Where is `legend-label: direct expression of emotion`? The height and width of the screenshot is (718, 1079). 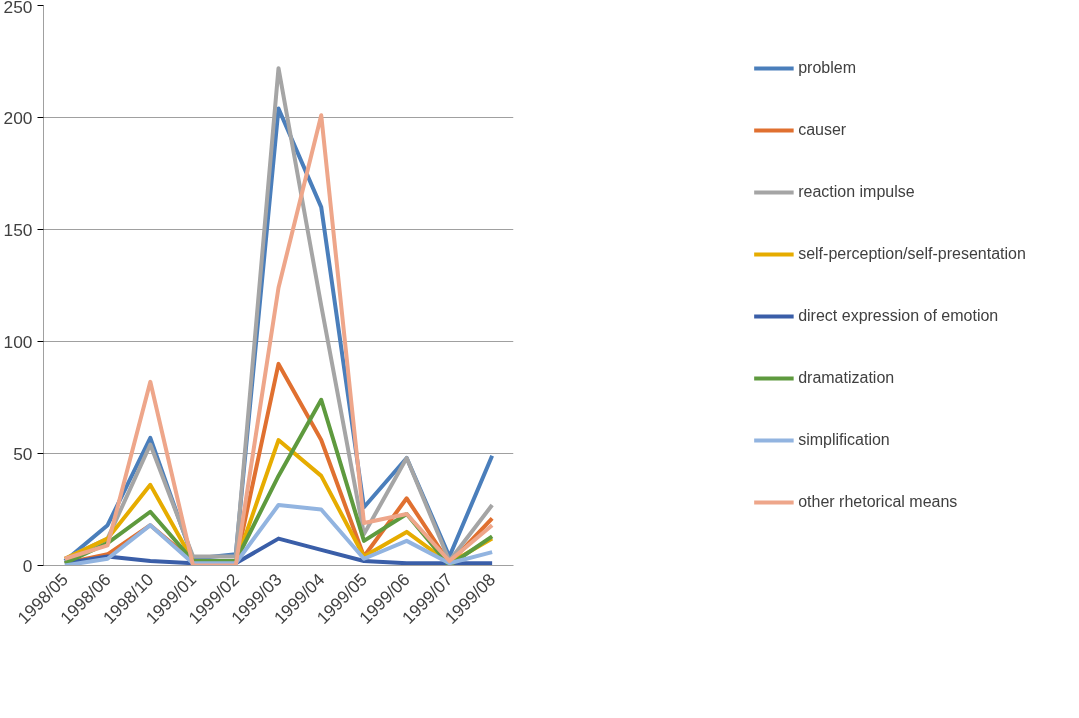
legend-label: direct expression of emotion is located at coordinates (898, 316).